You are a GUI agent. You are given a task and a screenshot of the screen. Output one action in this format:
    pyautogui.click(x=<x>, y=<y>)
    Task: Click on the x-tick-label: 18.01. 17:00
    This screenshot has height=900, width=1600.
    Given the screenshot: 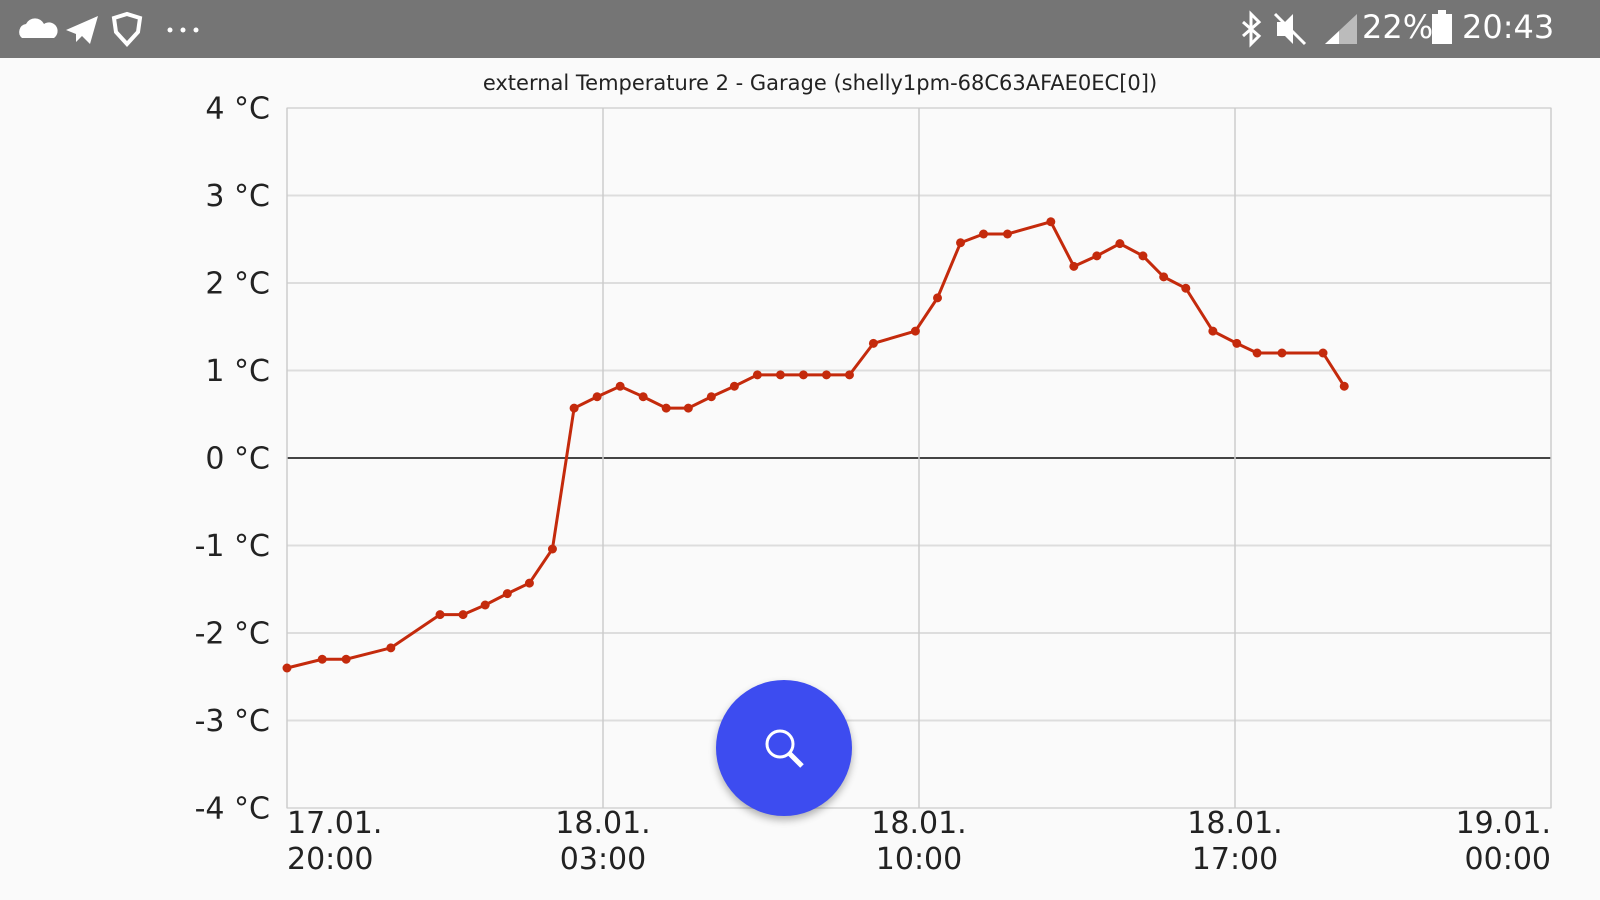 What is the action you would take?
    pyautogui.click(x=1235, y=841)
    